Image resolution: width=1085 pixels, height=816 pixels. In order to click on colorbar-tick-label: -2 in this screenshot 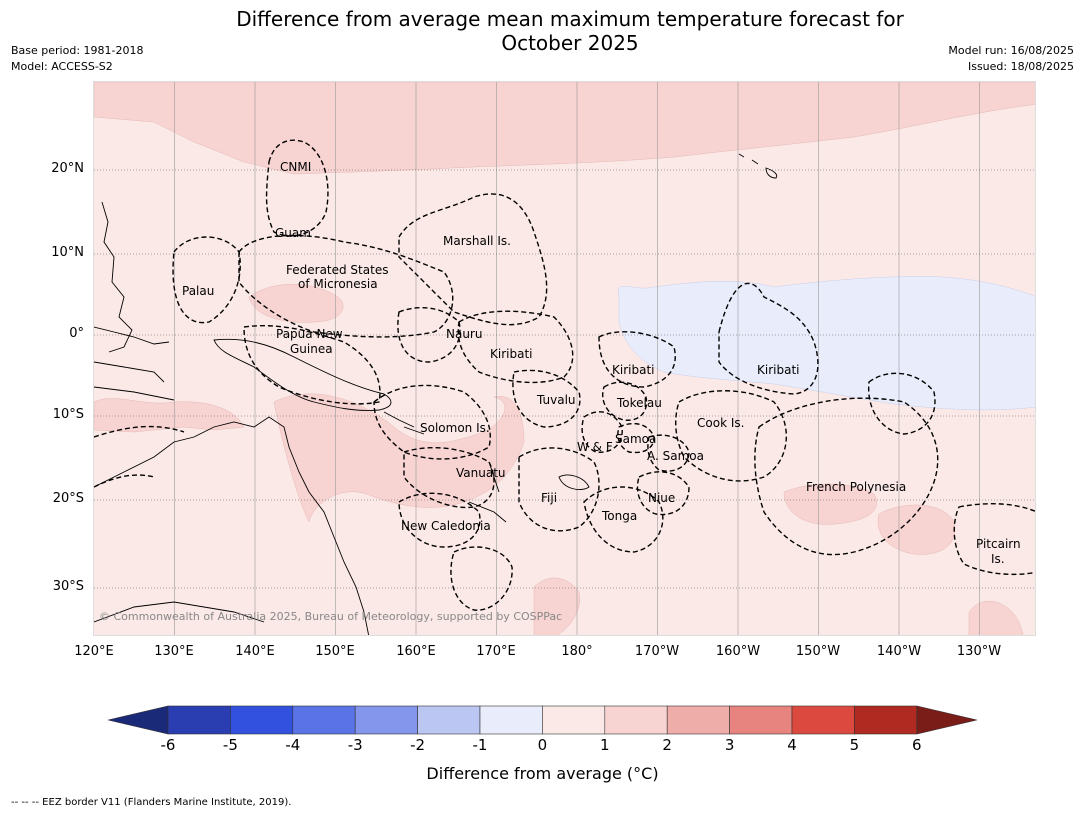, I will do `click(418, 745)`.